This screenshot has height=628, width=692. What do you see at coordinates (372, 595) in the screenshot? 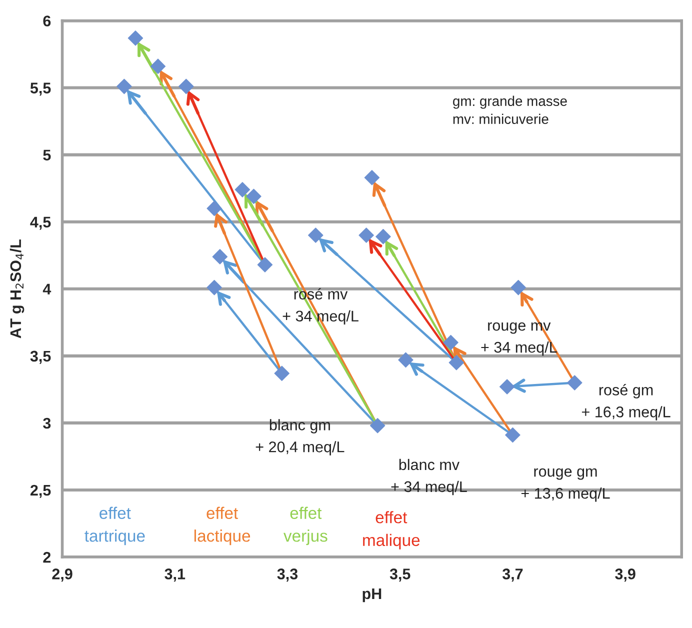
I see `x-axis-title: pH` at bounding box center [372, 595].